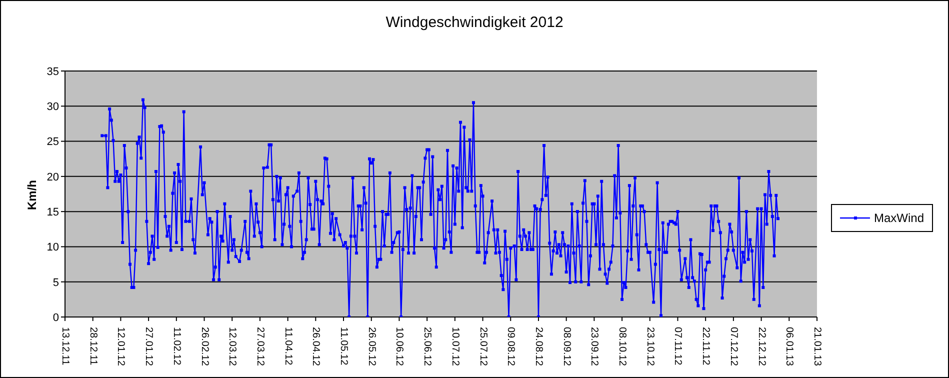 This screenshot has width=949, height=378. What do you see at coordinates (594, 346) in the screenshot?
I see `x-tick-label: 23.09.12` at bounding box center [594, 346].